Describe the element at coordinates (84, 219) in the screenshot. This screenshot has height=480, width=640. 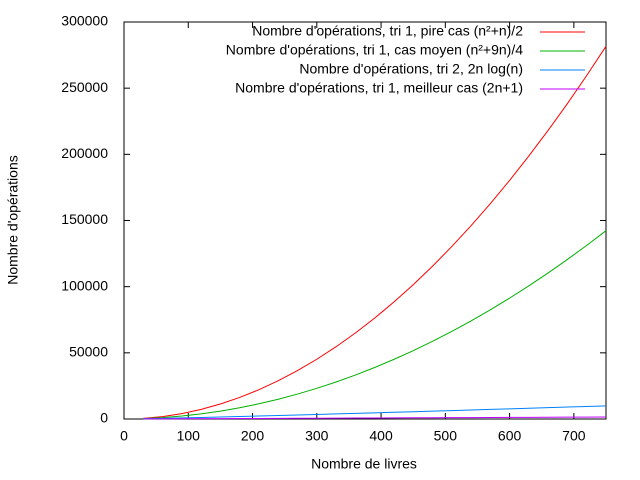
I see `y-tick-label: 150000` at that location.